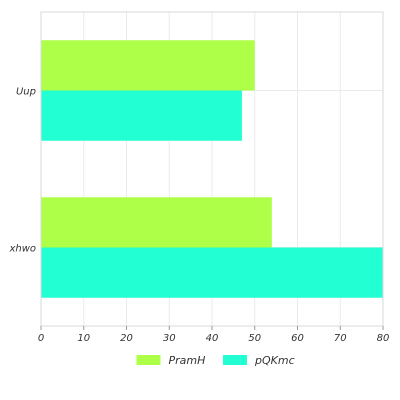  Describe the element at coordinates (340, 338) in the screenshot. I see `x-tick-label: 70` at that location.